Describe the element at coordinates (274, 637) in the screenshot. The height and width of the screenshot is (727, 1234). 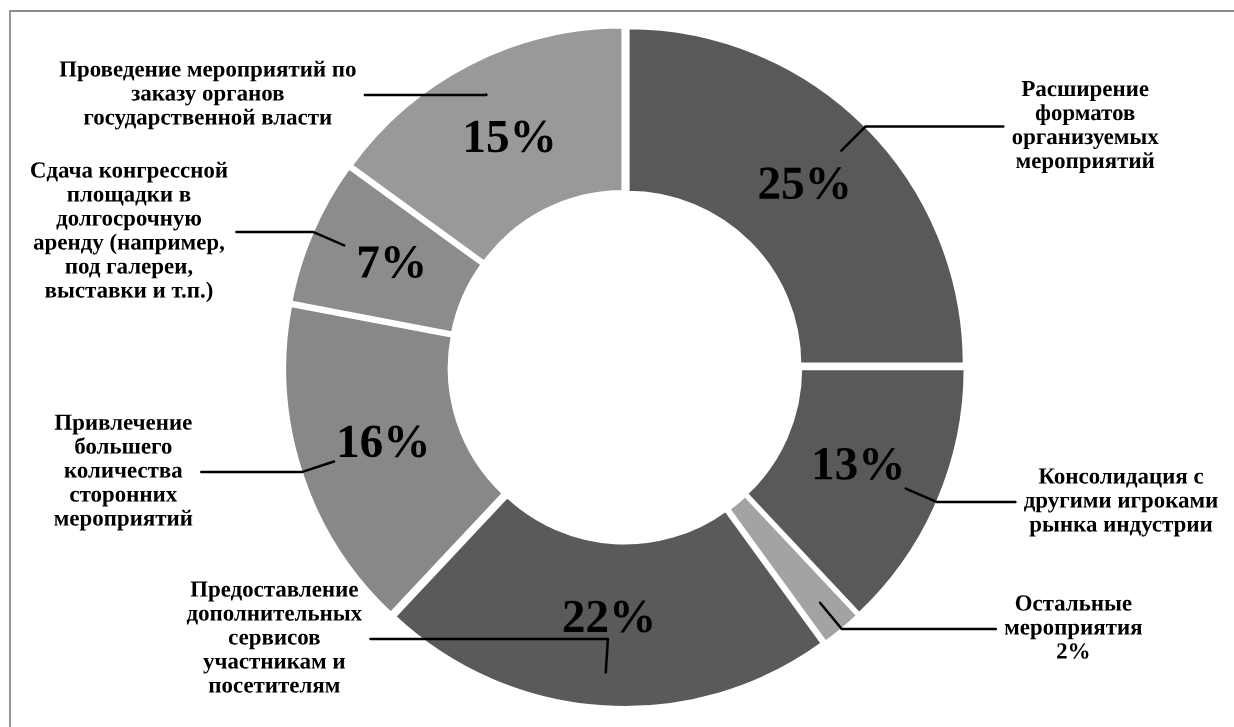
I see `slice-label: Предоставление дополнительных сервисов участникам и посетителям` at that location.